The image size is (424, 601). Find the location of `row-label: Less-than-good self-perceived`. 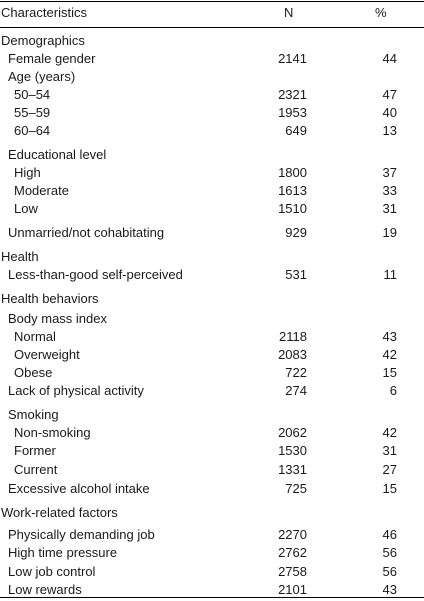

row-label: Less-than-good self-perceived is located at coordinates (95, 274).